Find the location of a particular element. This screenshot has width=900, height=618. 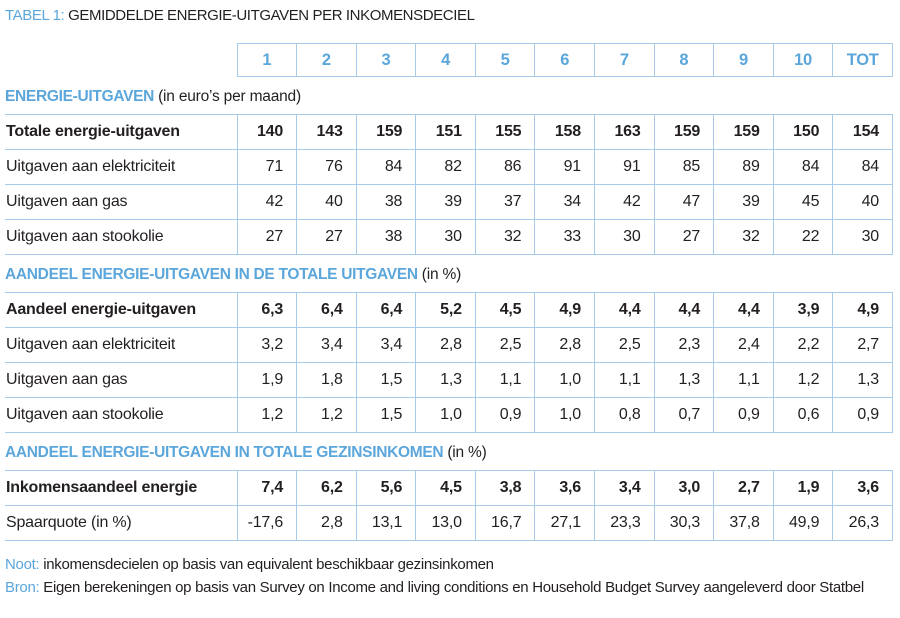

section-heading: ENERGIE-UITGAVEN (in euro’s per maand) is located at coordinates (449, 96).